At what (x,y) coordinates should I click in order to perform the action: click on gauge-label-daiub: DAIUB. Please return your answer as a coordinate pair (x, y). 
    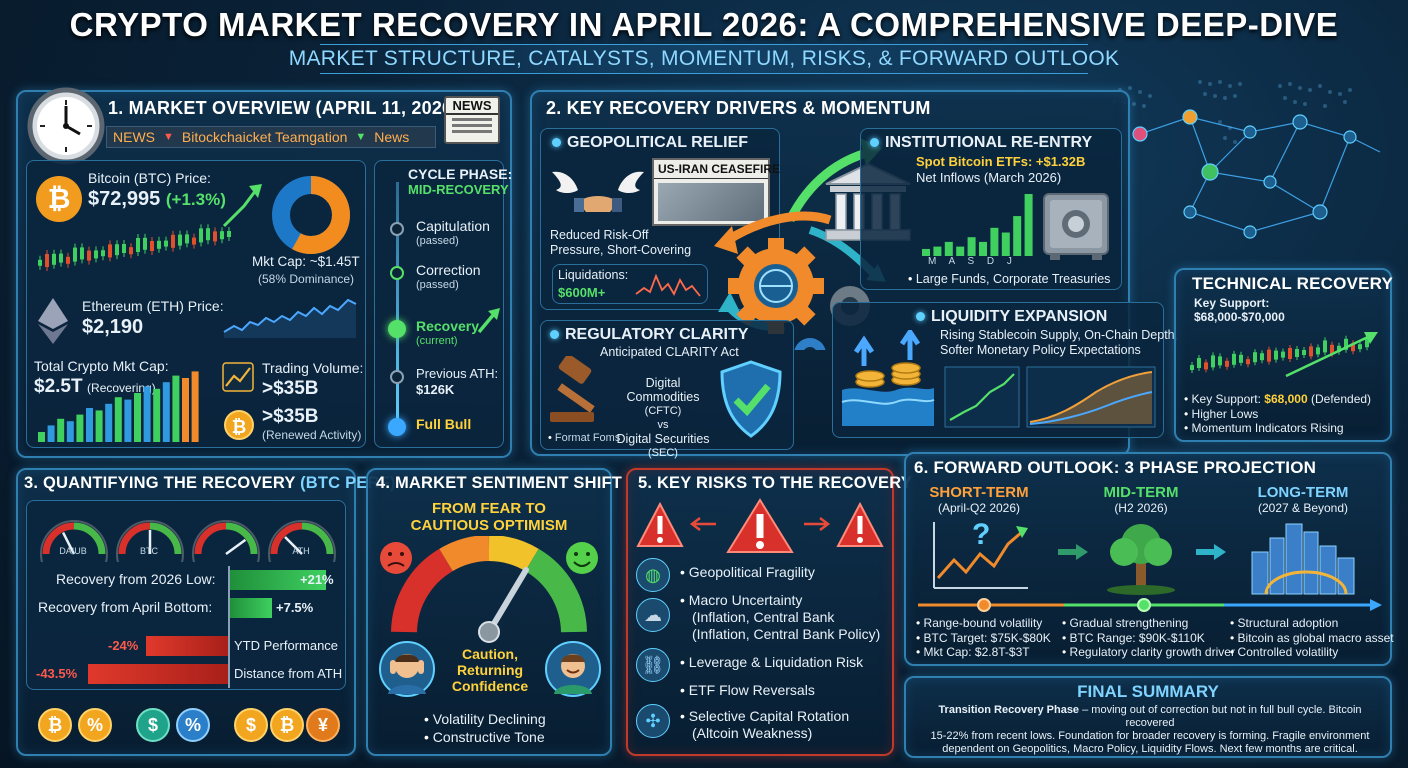
    Looking at the image, I should click on (73, 551).